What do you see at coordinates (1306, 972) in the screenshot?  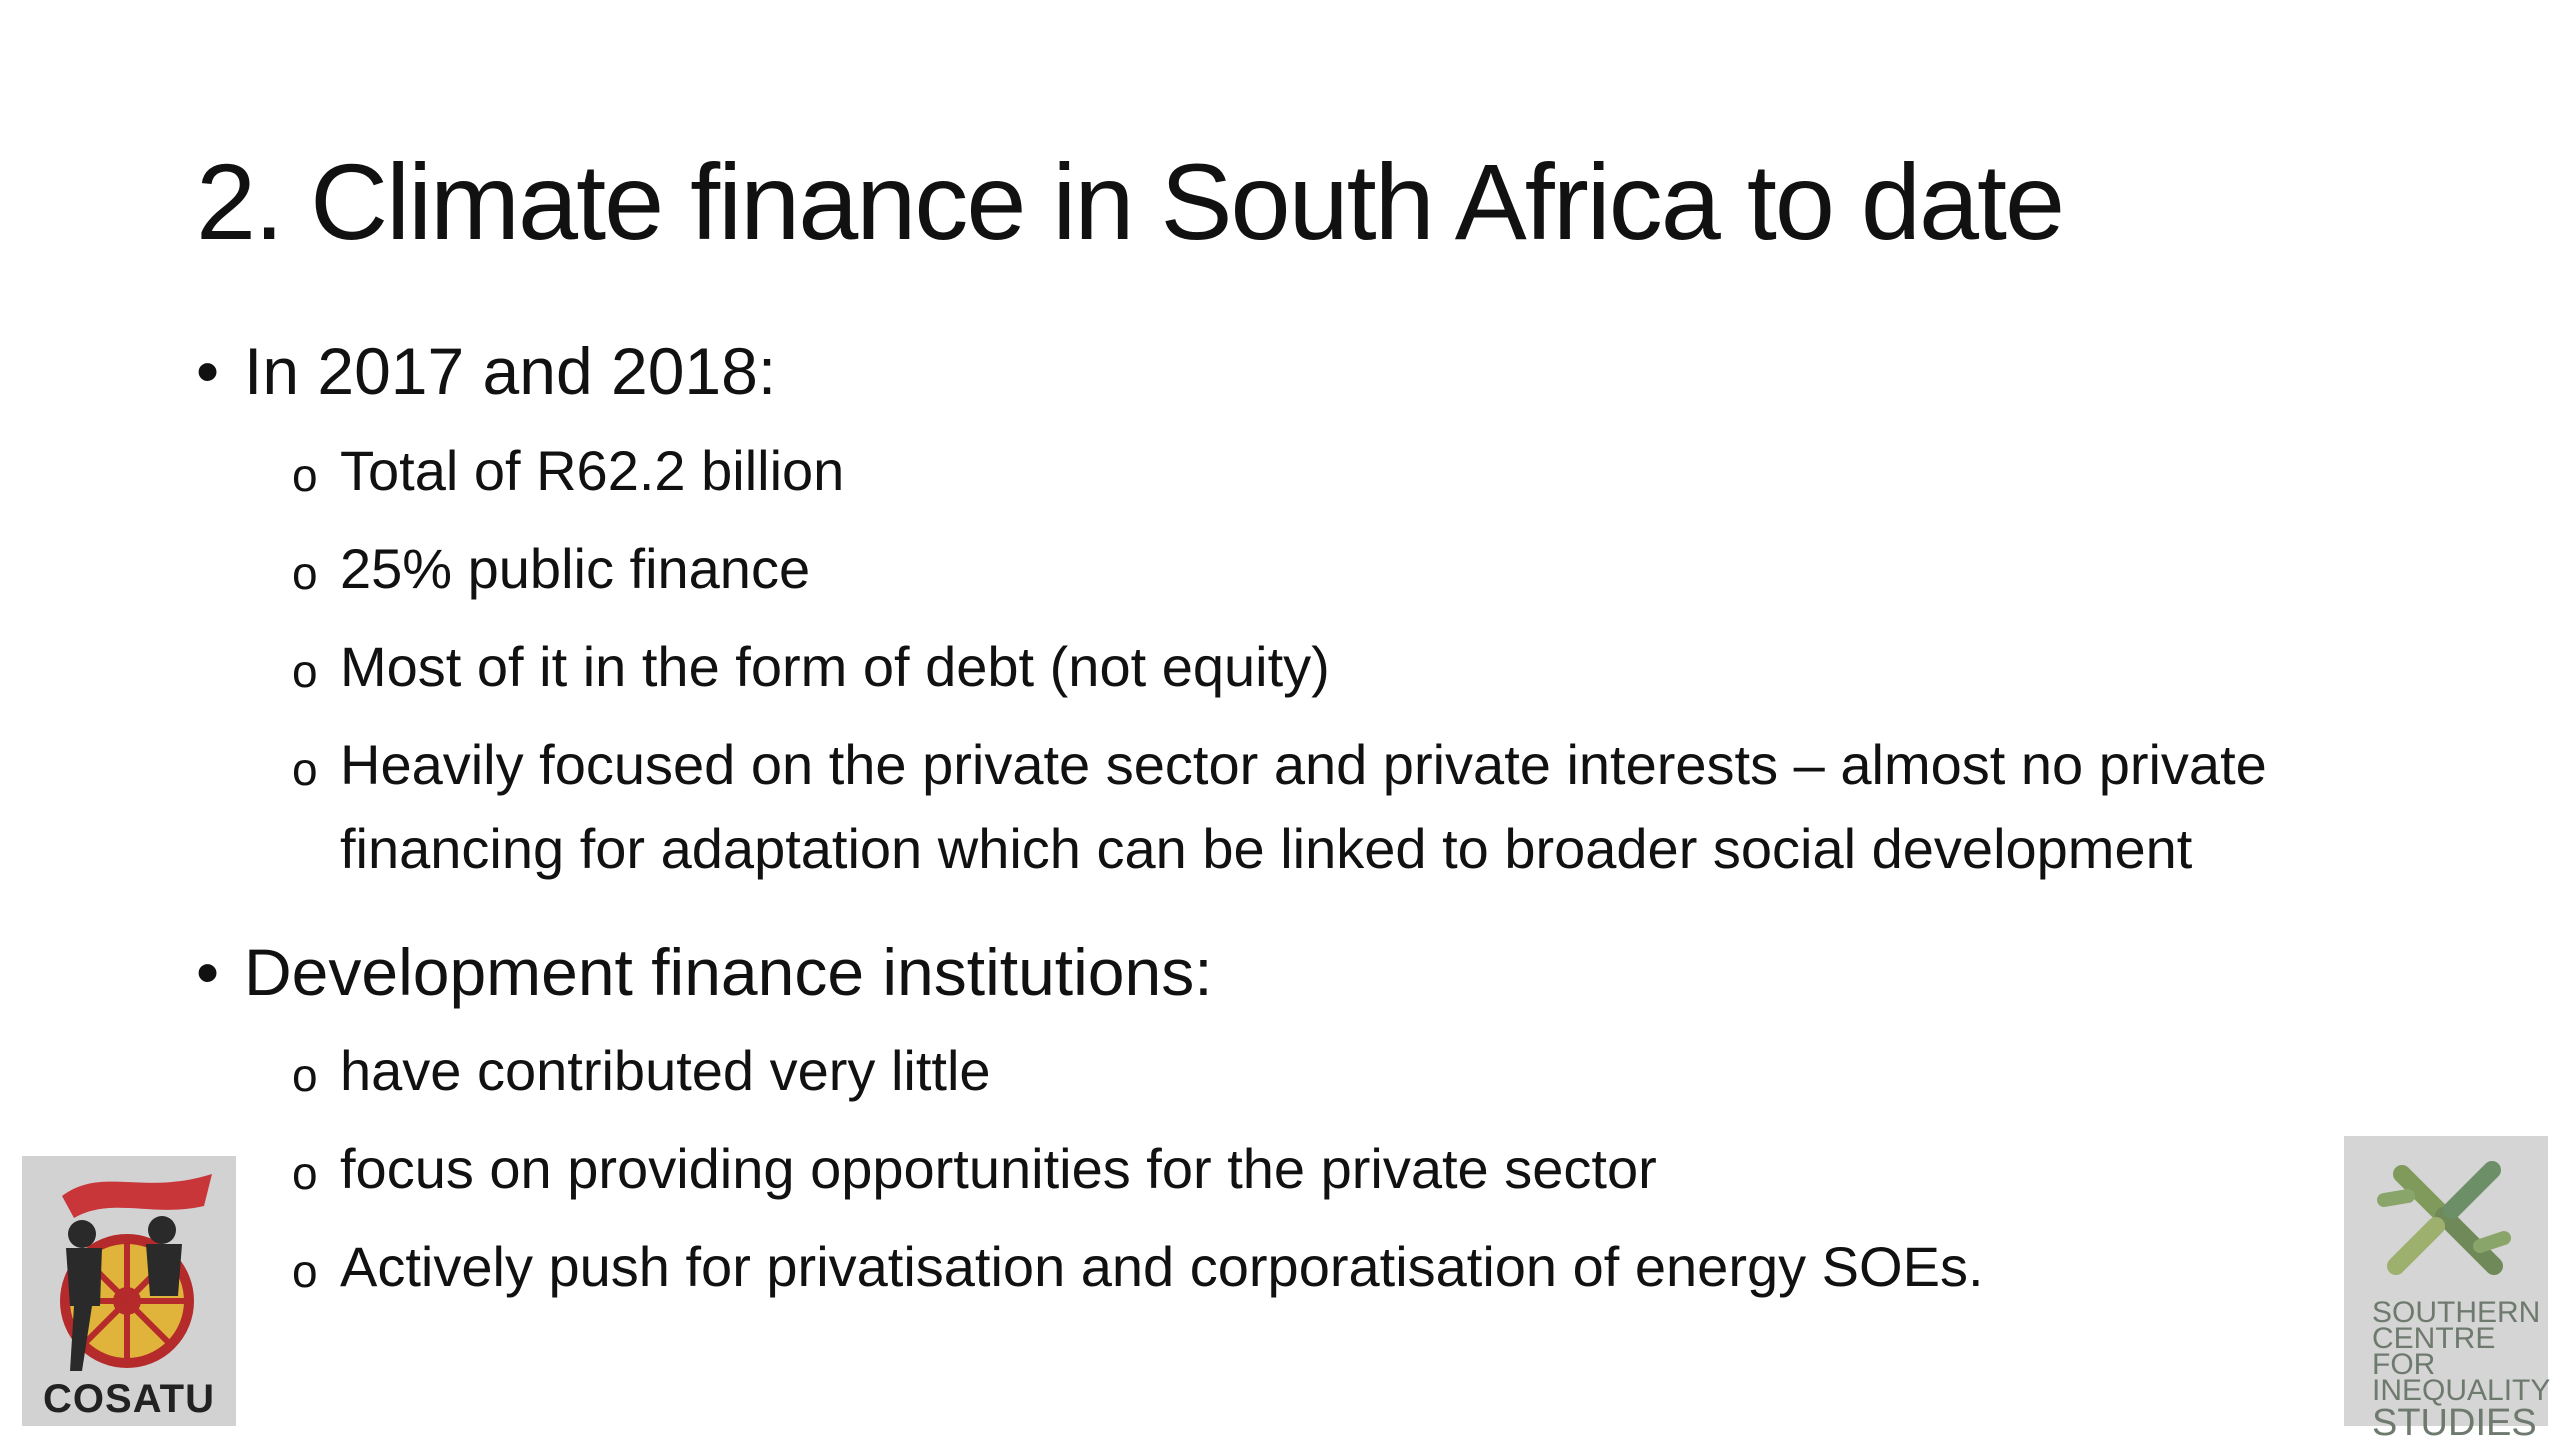 I see `bullet-section-2: • Development finance institutions:` at bounding box center [1306, 972].